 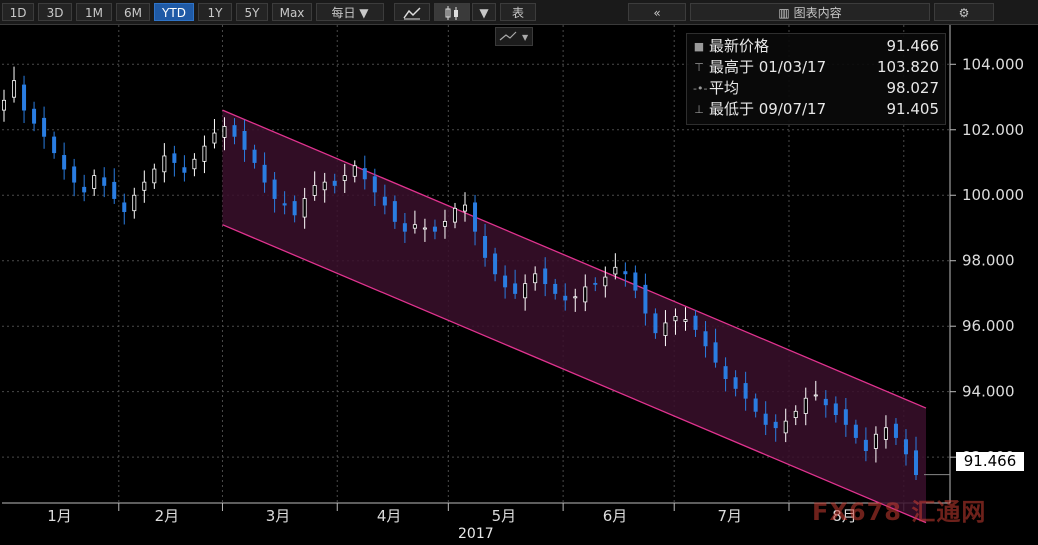 I want to click on period-5y-button: 5Y, so click(x=252, y=12).